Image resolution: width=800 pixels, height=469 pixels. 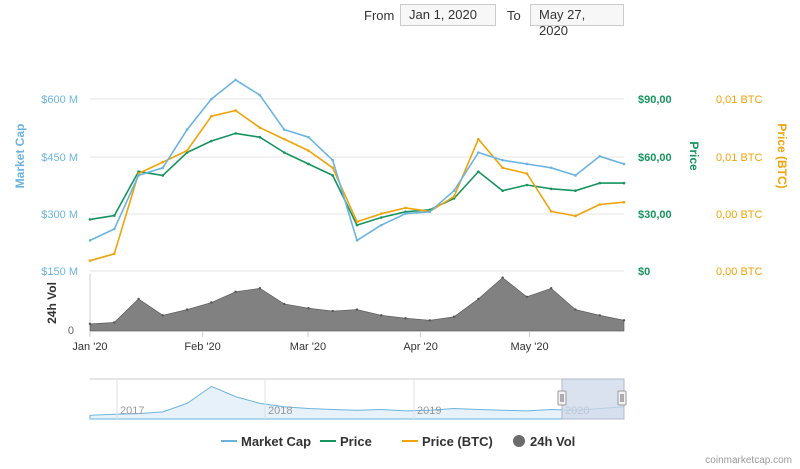 What do you see at coordinates (552, 441) in the screenshot?
I see `legend-item: 24h Vol` at bounding box center [552, 441].